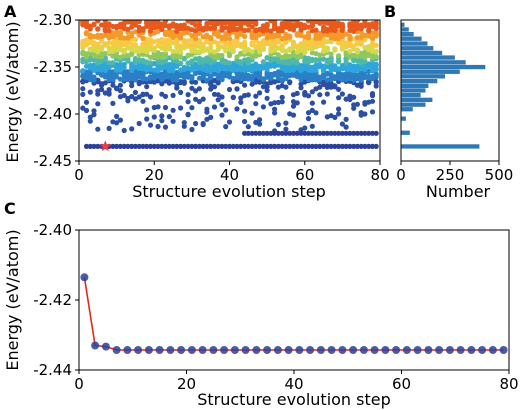 This screenshot has width=532, height=410. What do you see at coordinates (304, 175) in the screenshot?
I see `x-tick-label: 60` at bounding box center [304, 175].